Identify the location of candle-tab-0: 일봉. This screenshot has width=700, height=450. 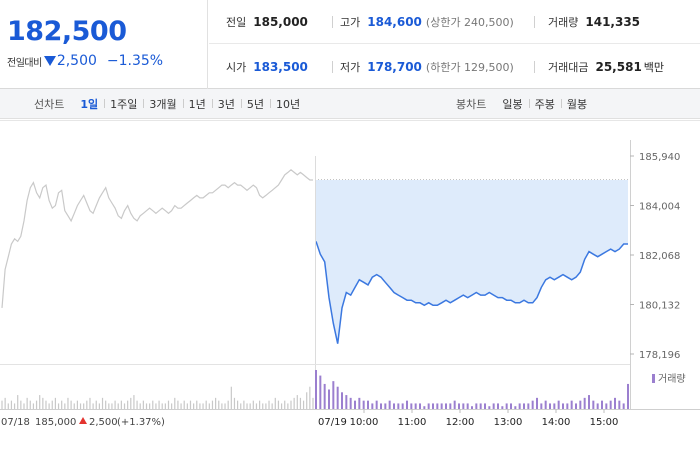
(512, 104).